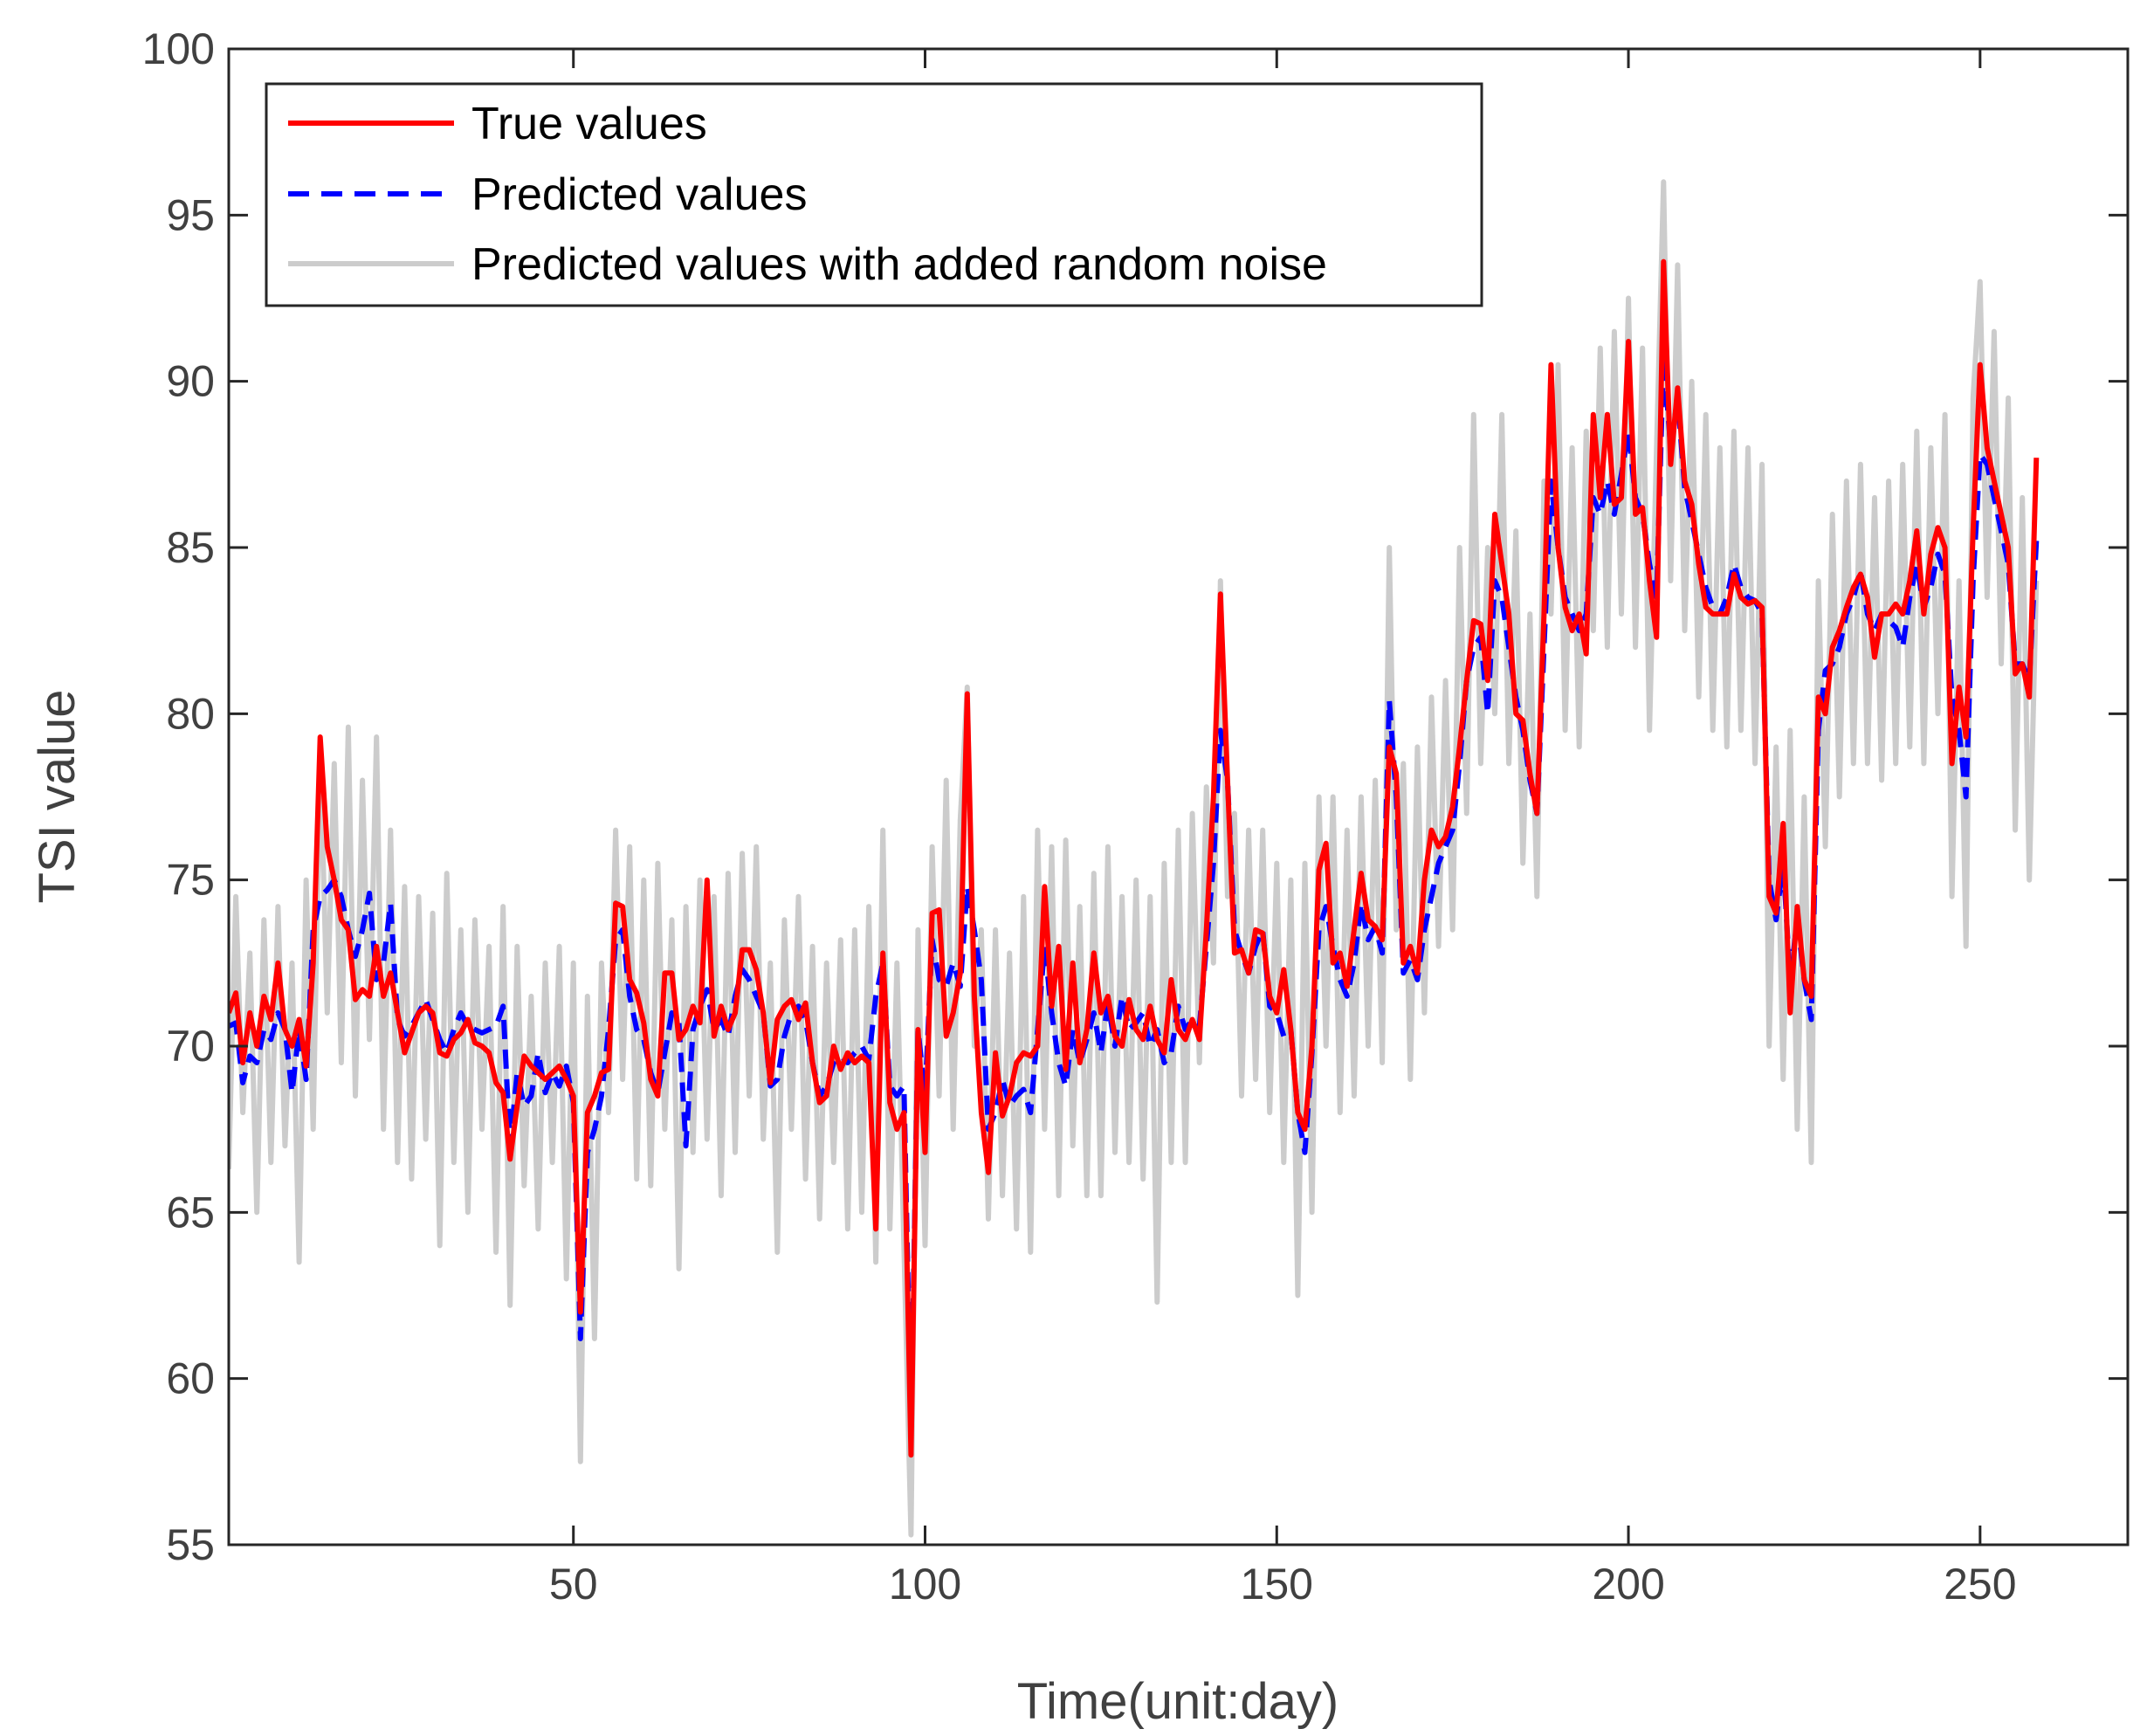 This screenshot has width=2147, height=1736. Describe the element at coordinates (925, 1584) in the screenshot. I see `x-tick-label: 100` at that location.